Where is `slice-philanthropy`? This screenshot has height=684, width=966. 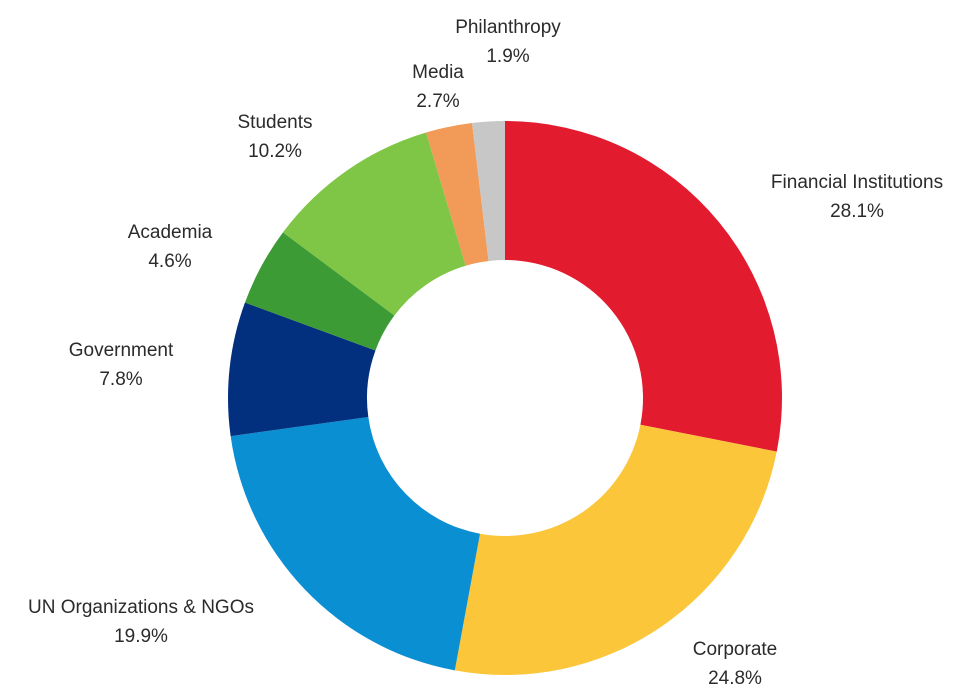 slice-philanthropy is located at coordinates (488, 191).